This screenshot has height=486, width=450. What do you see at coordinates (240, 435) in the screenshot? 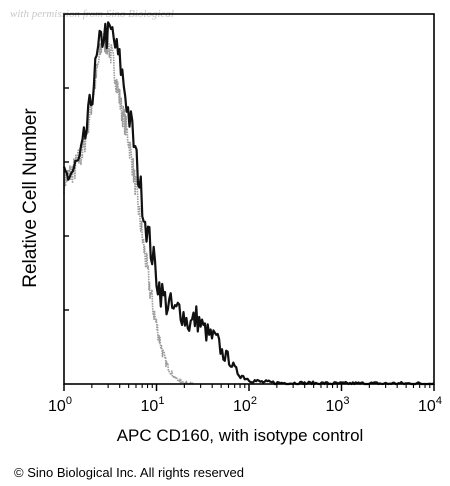
I see `x-axis-label: APC CD160, with isotype control` at bounding box center [240, 435].